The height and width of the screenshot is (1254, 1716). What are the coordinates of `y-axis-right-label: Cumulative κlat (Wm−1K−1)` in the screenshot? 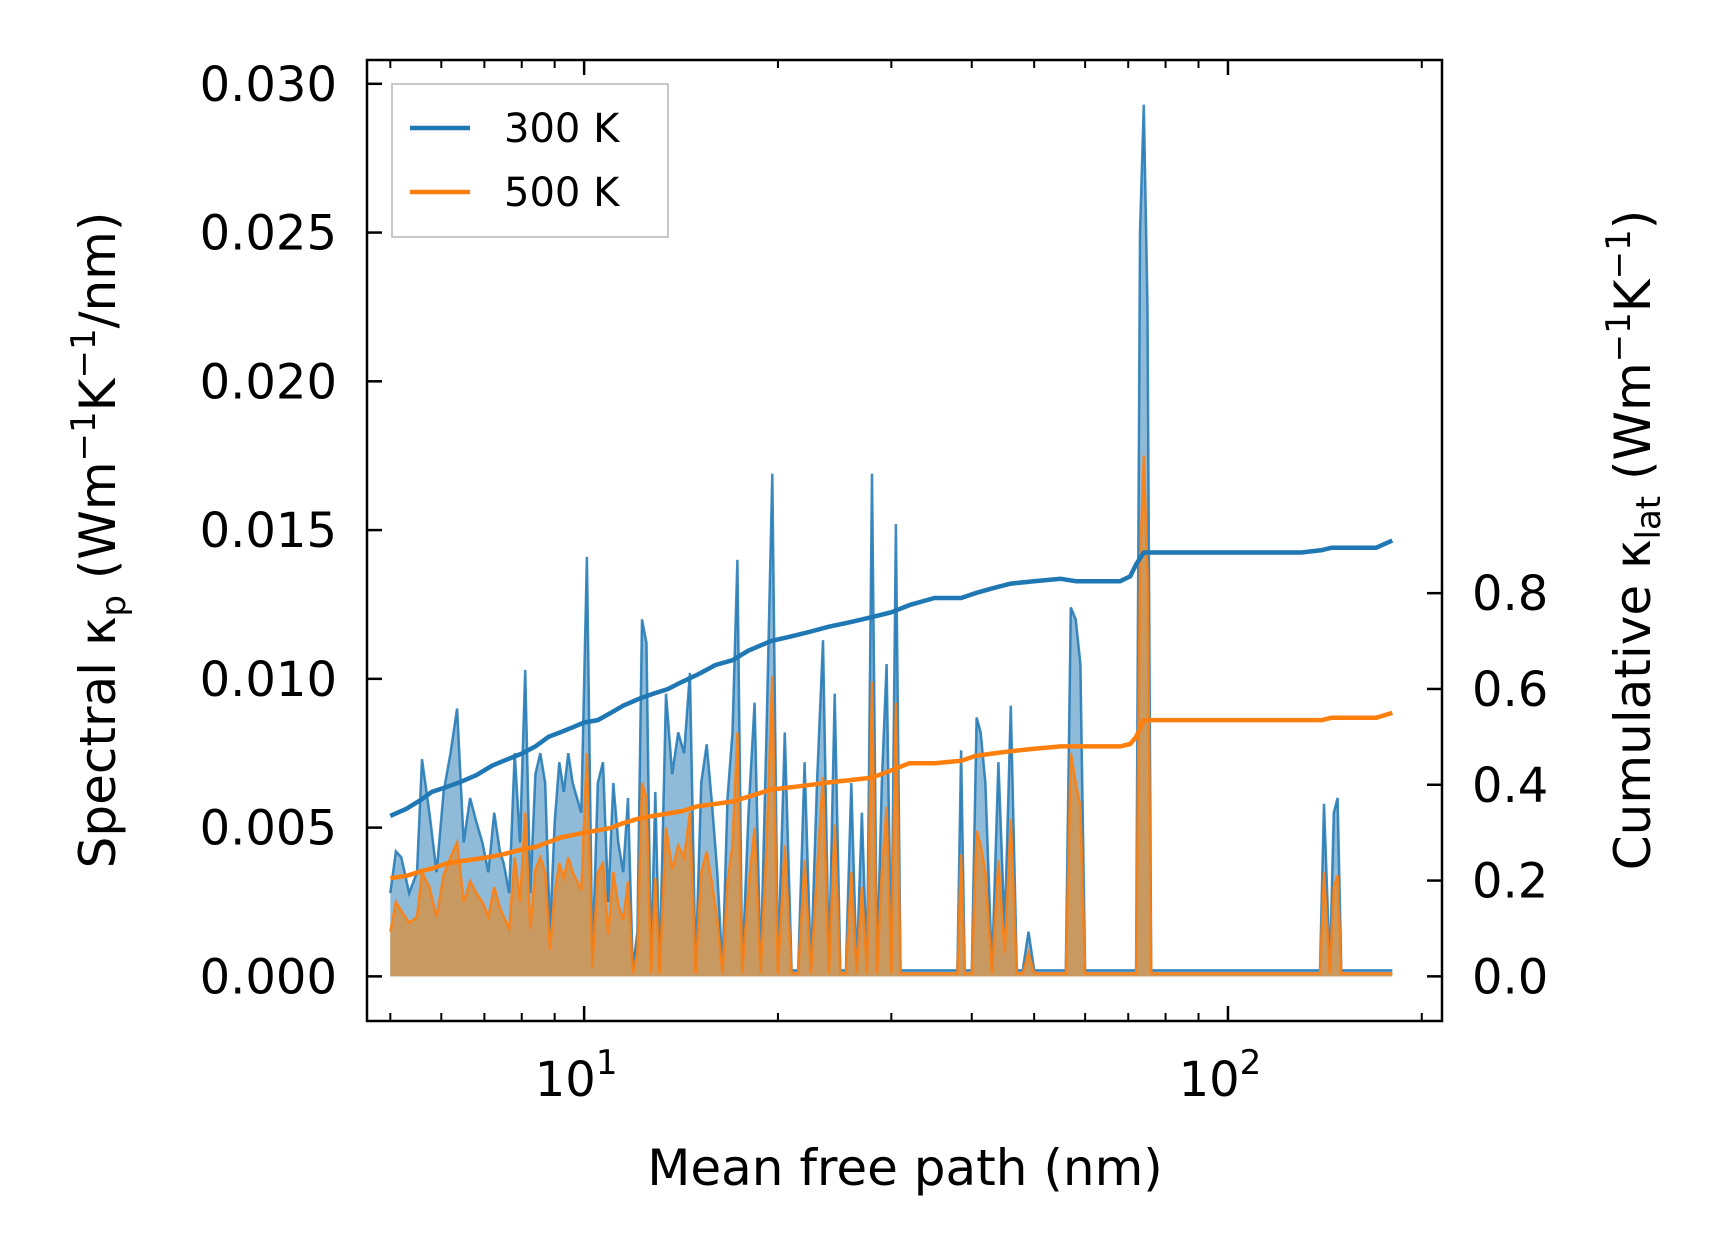 It's located at (1634, 540).